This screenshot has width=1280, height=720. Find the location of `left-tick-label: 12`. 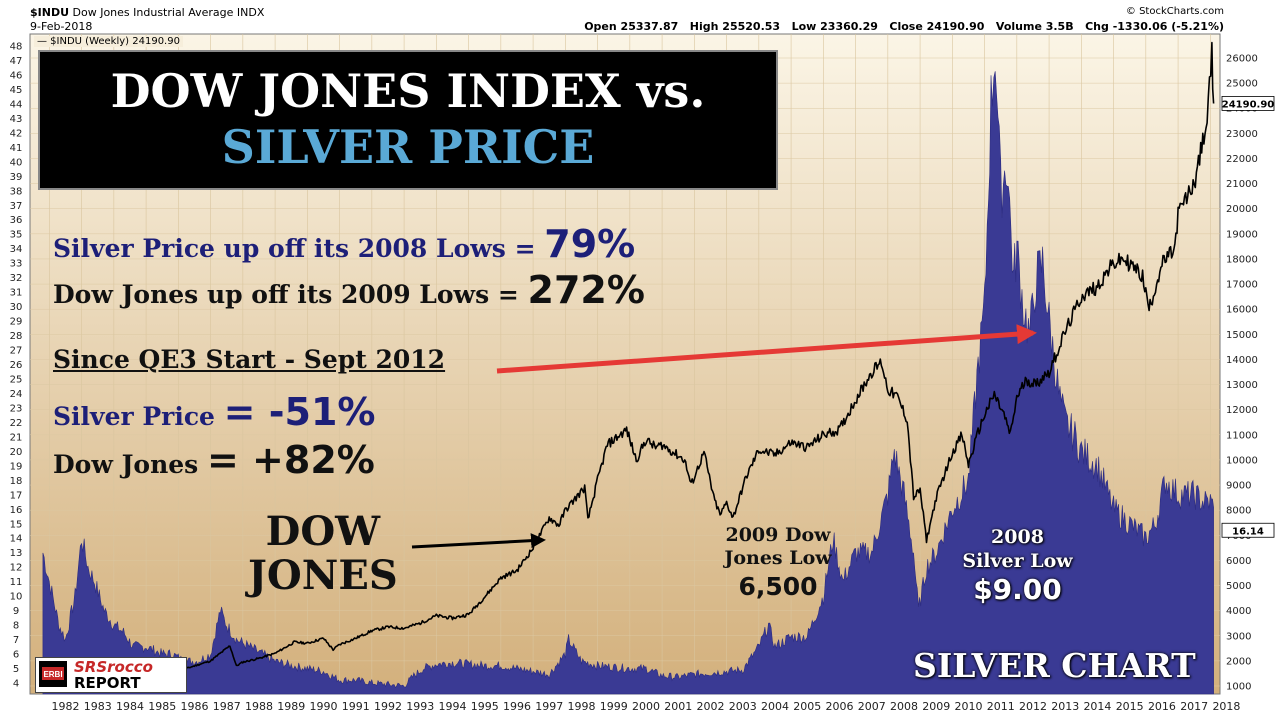

left-tick-label: 12 is located at coordinates (16, 568).